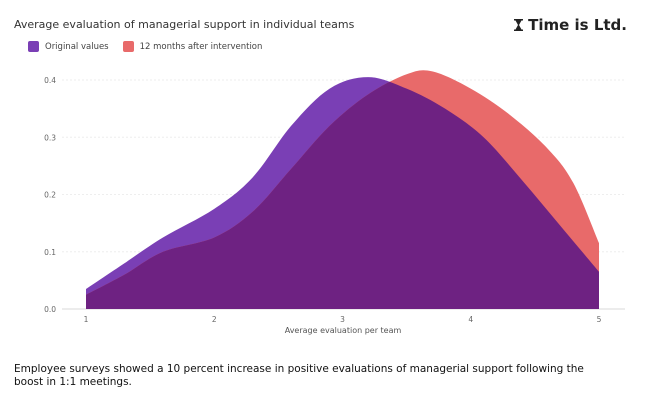  Describe the element at coordinates (519, 25) in the screenshot. I see `hourglass-icon` at that location.